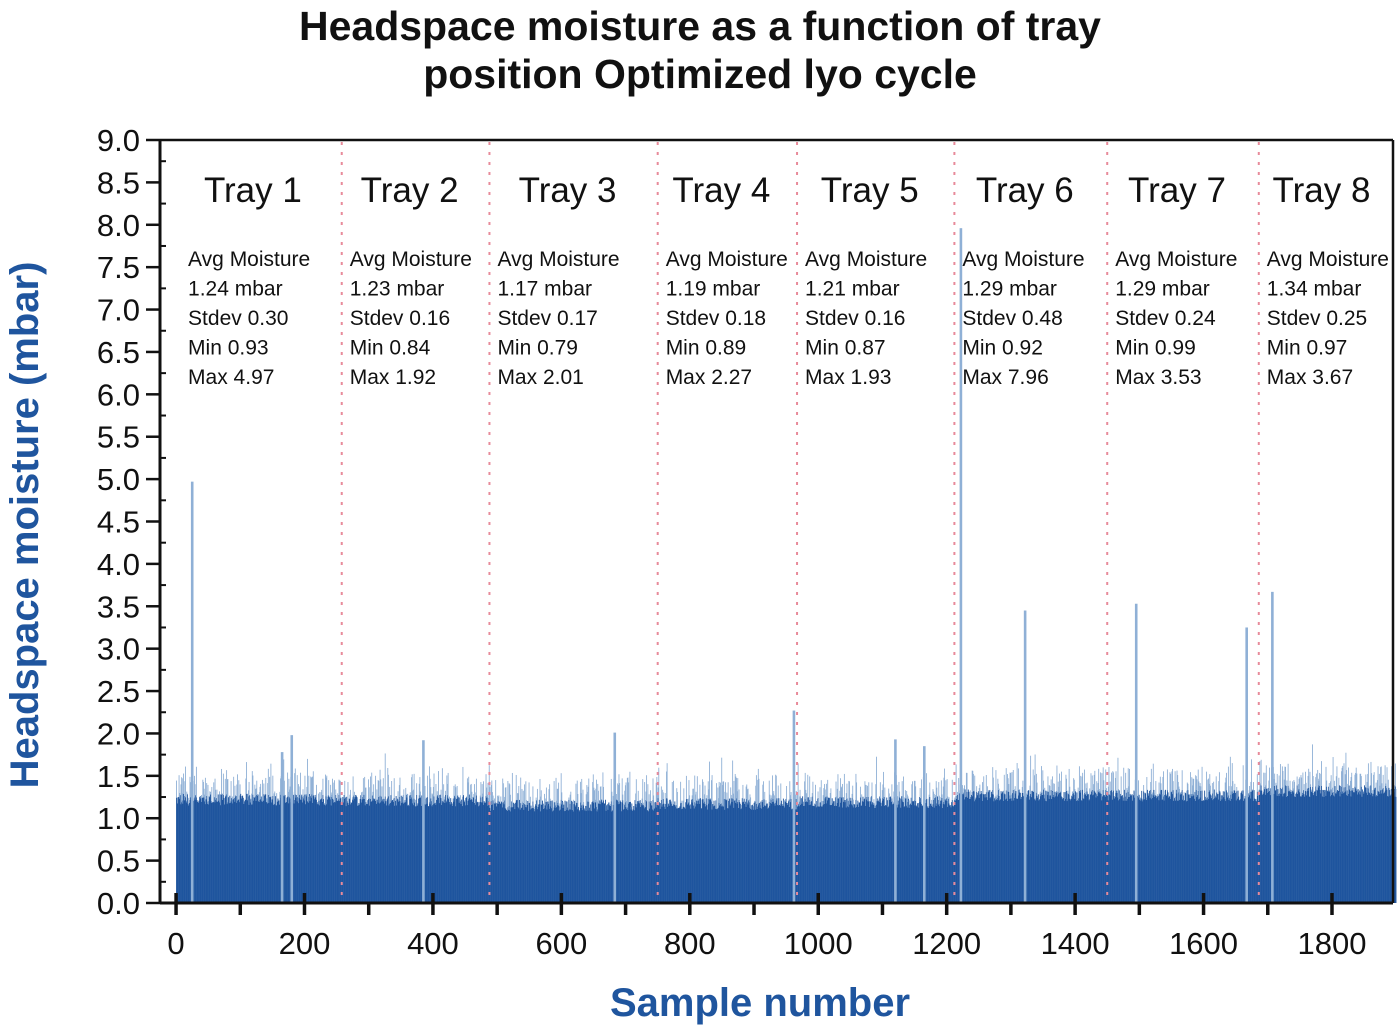 This screenshot has height=1029, width=1400. What do you see at coordinates (253, 190) in the screenshot?
I see `tray-name: Tray 1` at bounding box center [253, 190].